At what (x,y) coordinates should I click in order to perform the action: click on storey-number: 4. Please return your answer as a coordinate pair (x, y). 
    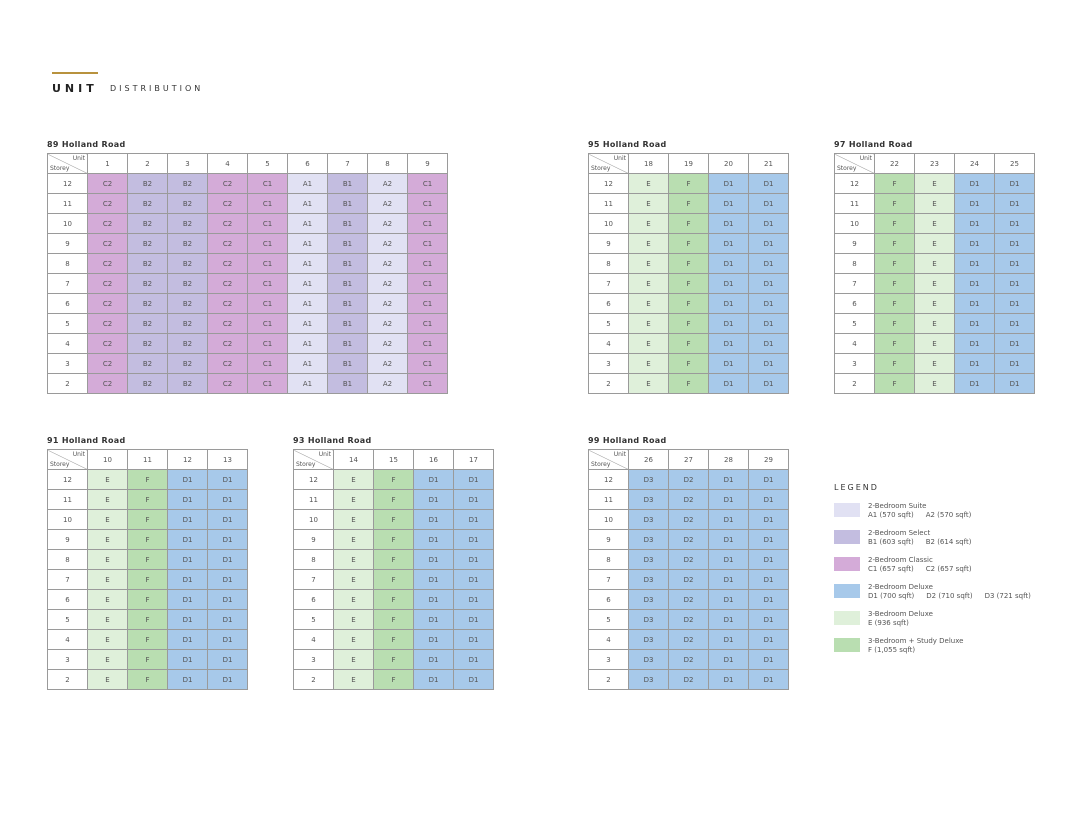
    Looking at the image, I should click on (313, 639).